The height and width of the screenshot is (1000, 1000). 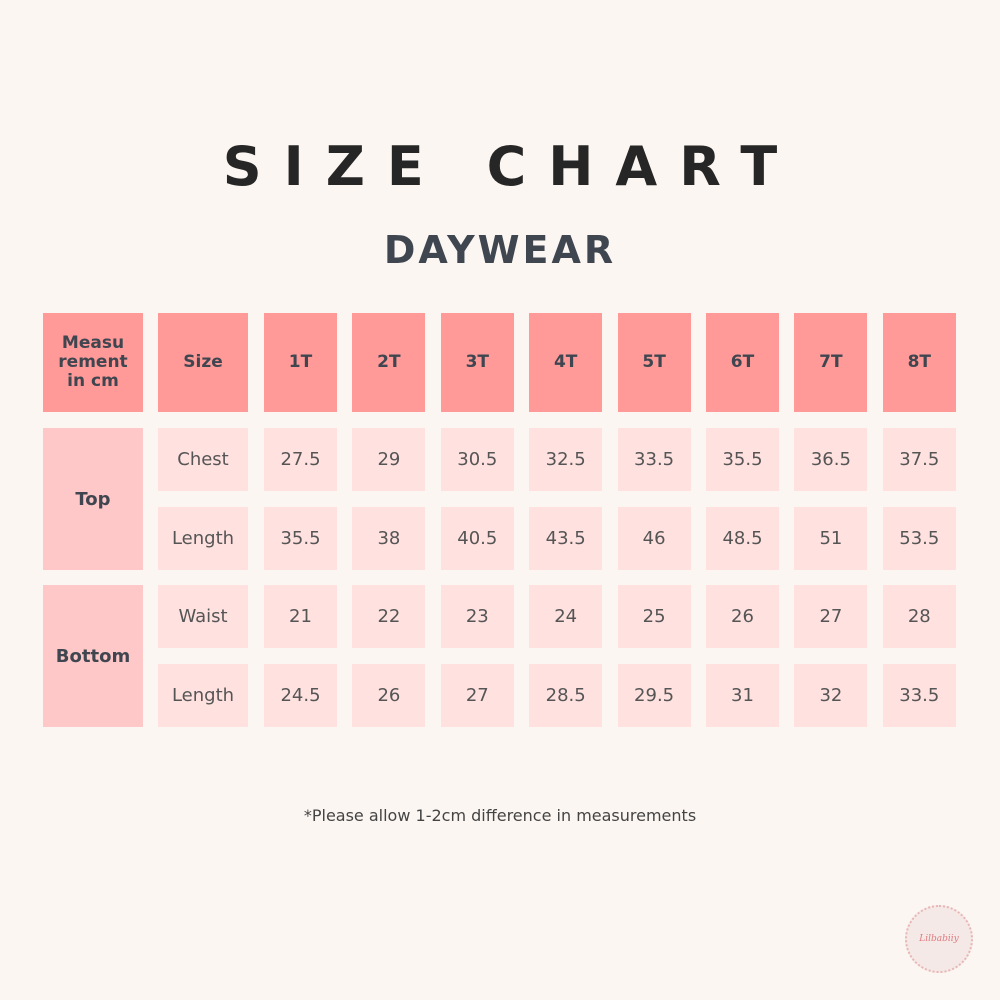 What do you see at coordinates (511, 166) in the screenshot?
I see `title: SIZE CHART` at bounding box center [511, 166].